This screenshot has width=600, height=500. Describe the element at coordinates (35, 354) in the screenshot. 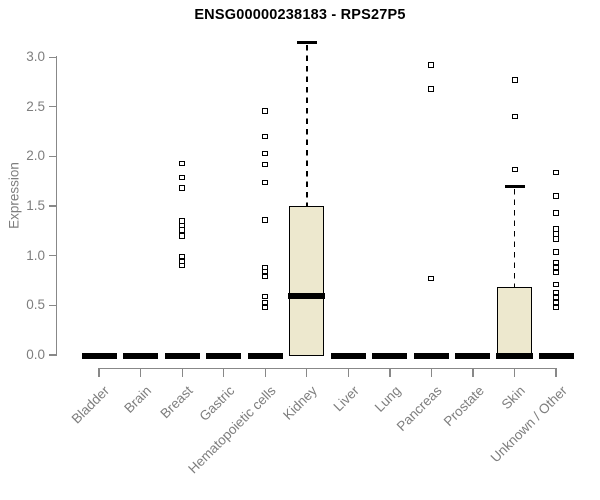

I see `y-tick-label: 0.0` at that location.